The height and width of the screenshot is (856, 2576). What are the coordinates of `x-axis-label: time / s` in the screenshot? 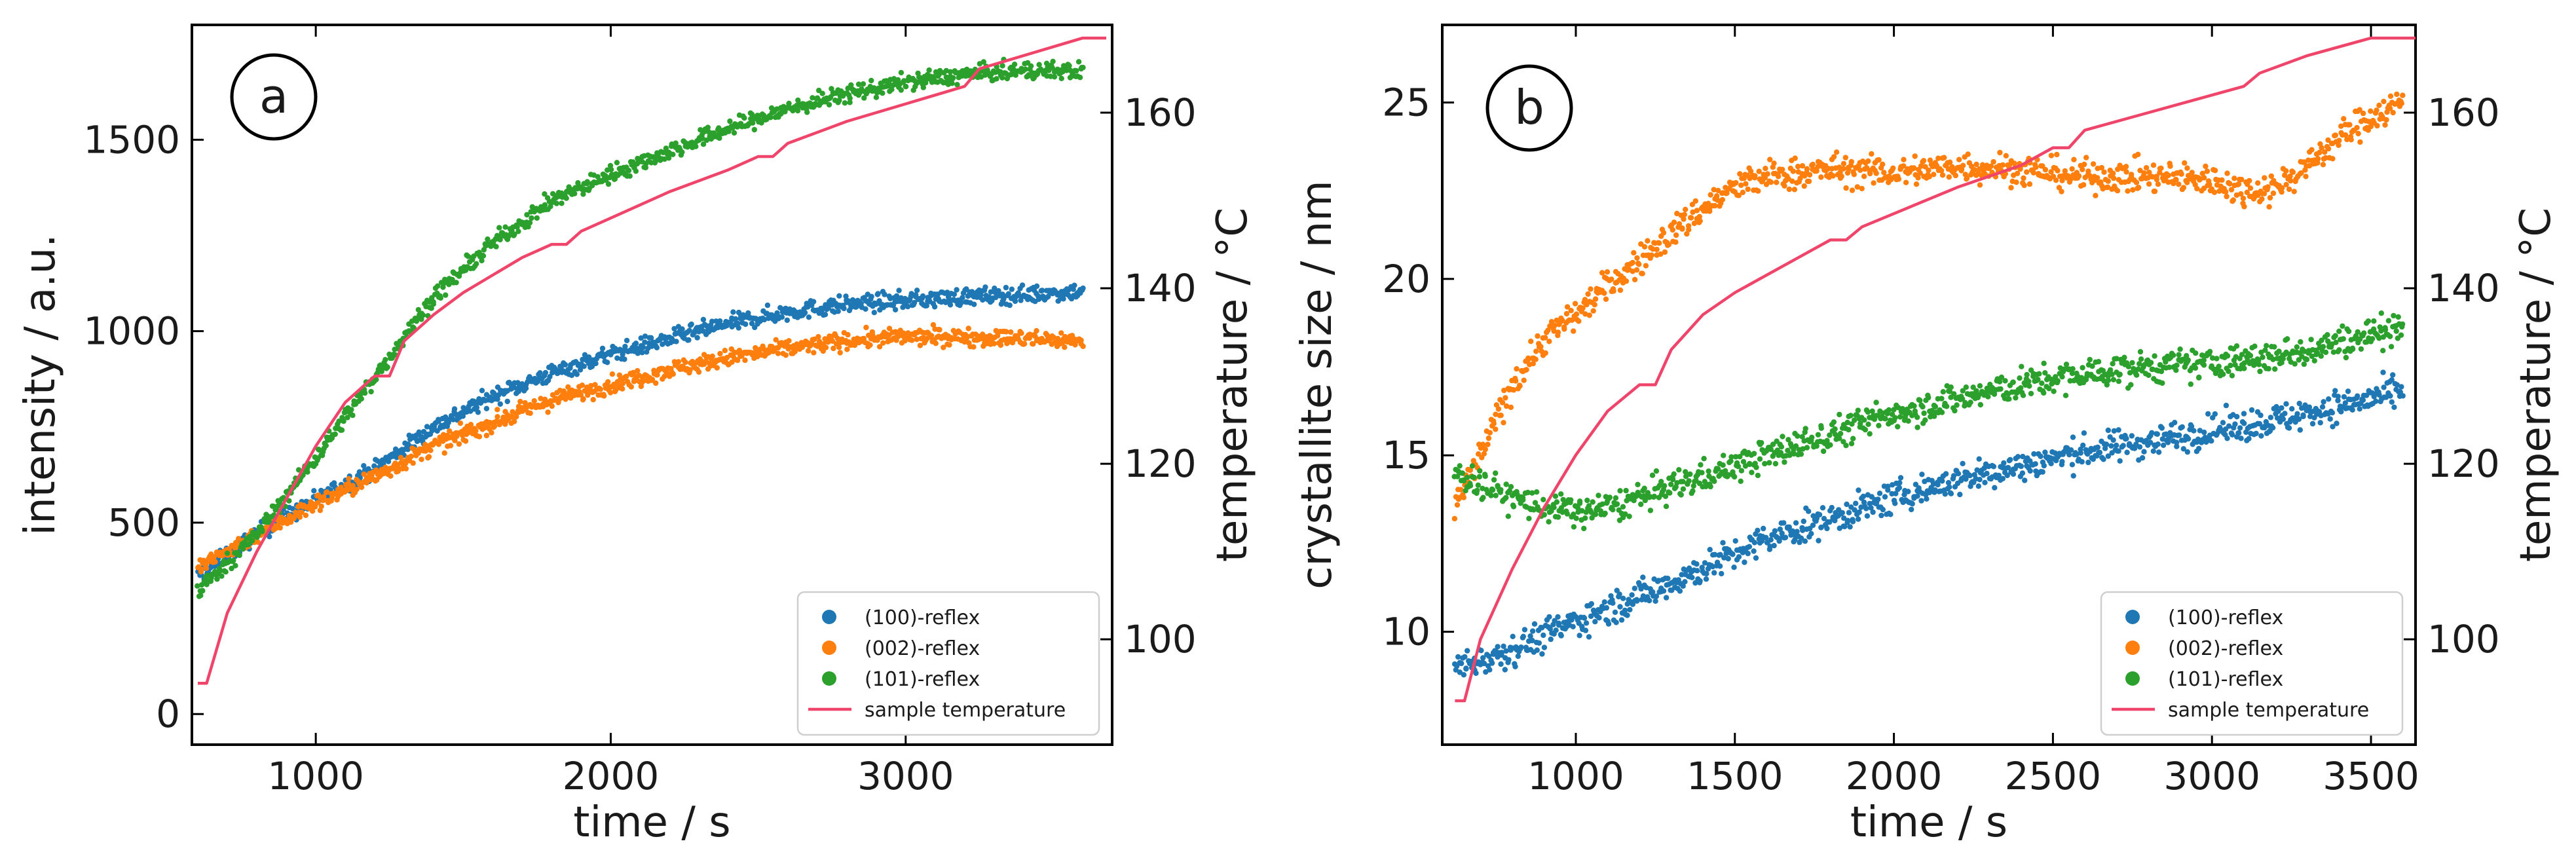 It's located at (651, 822).